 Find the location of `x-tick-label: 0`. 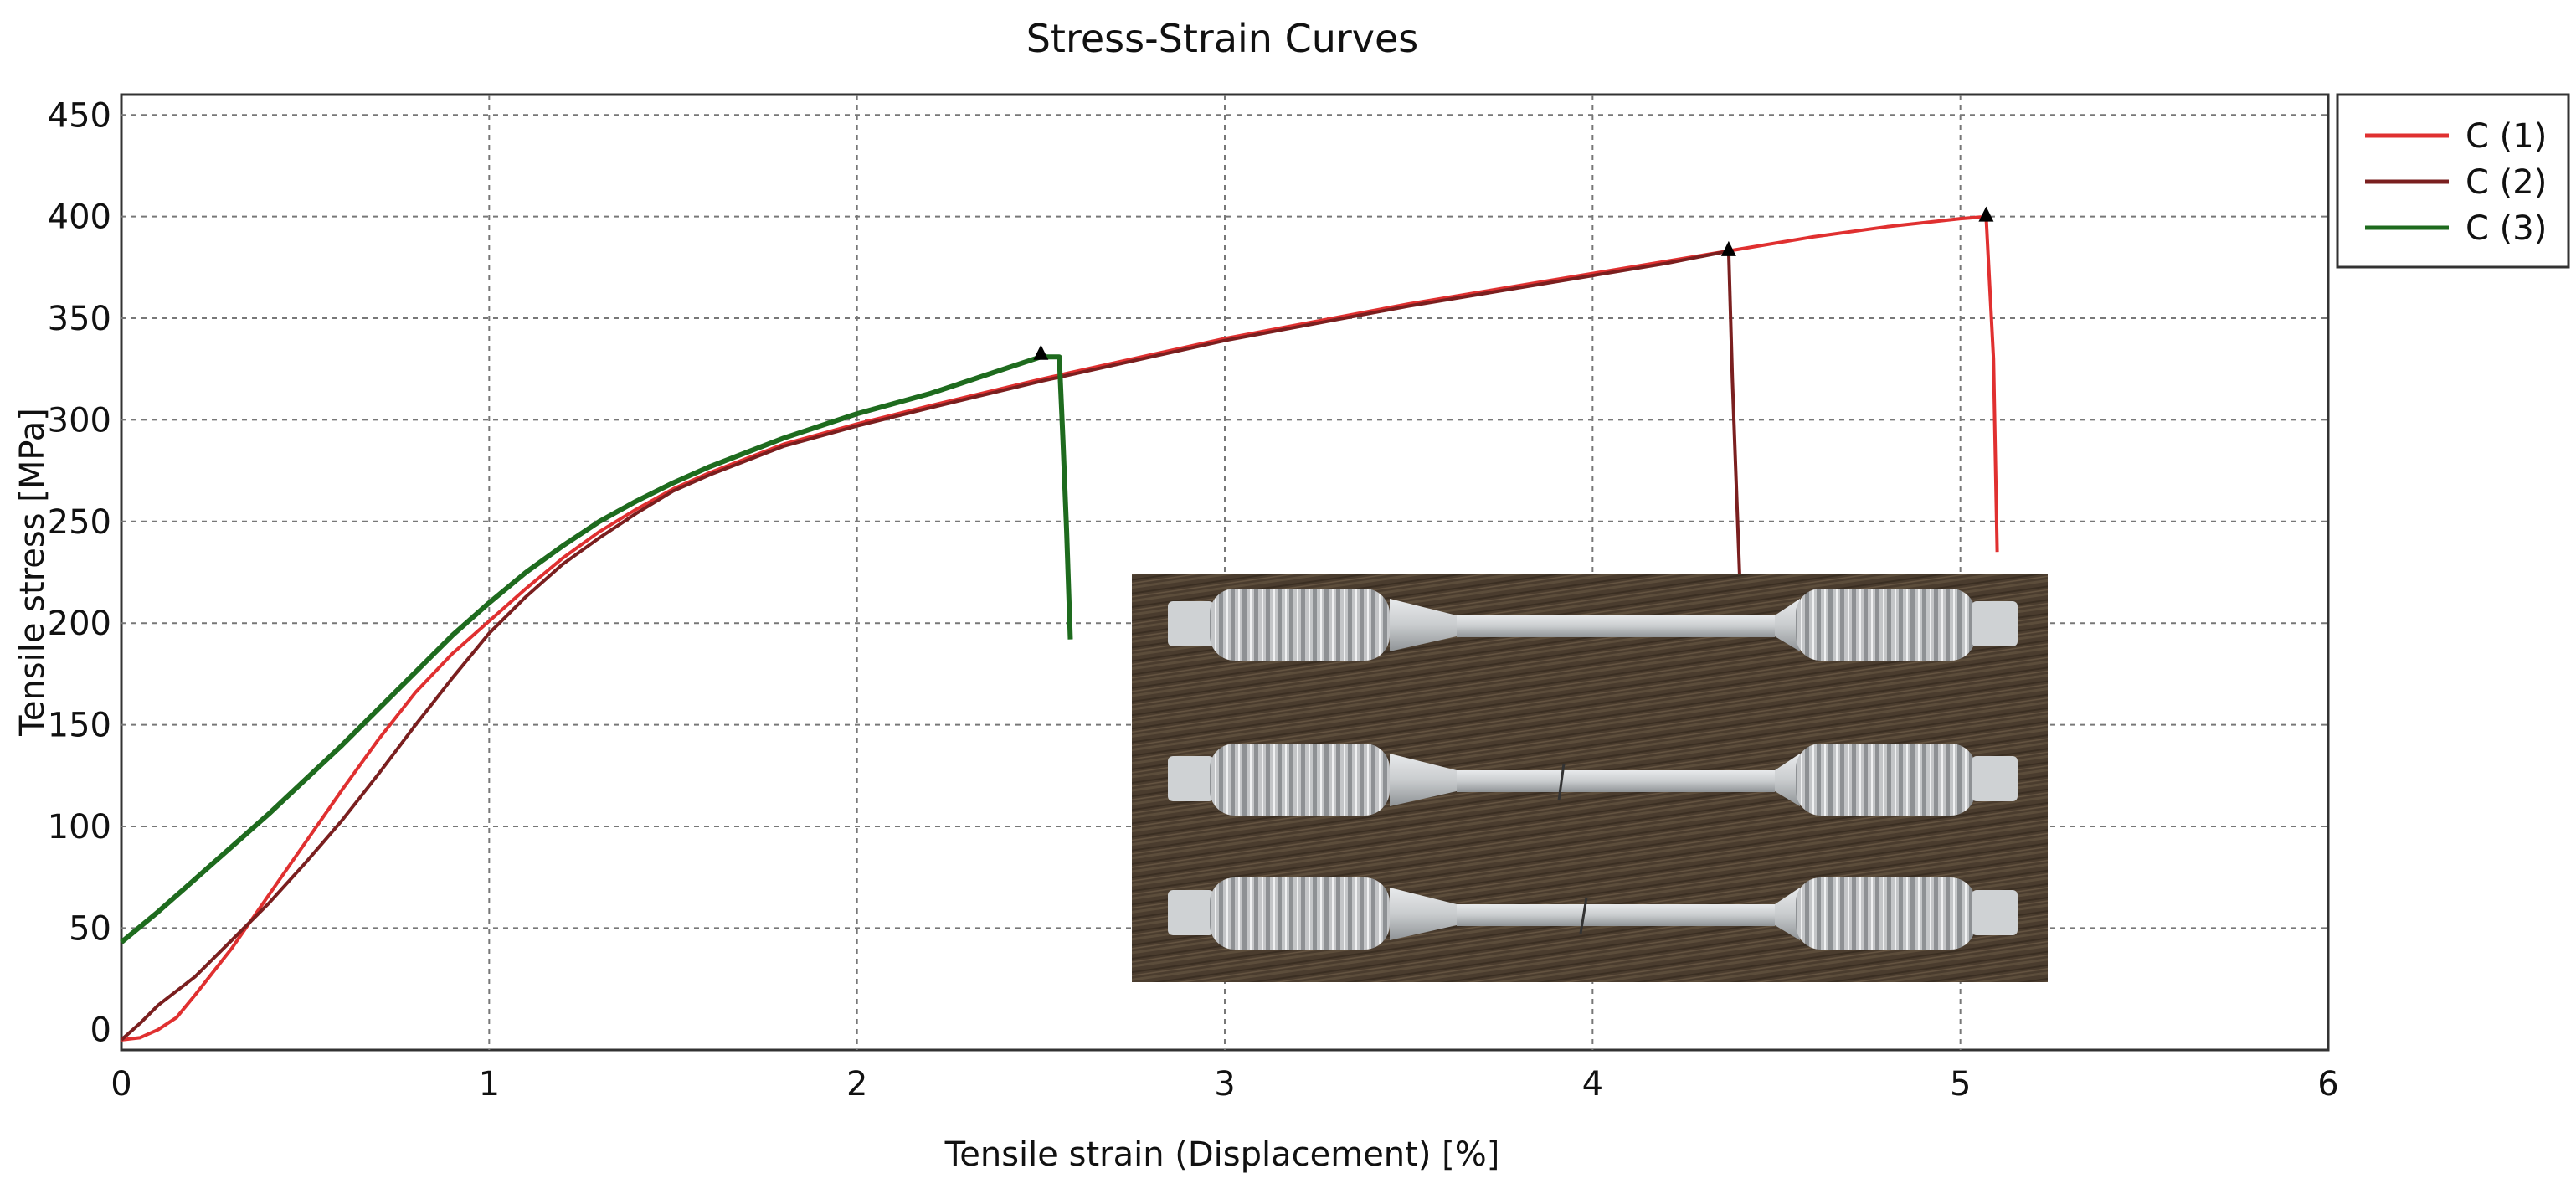

x-tick-label: 0 is located at coordinates (121, 1084).